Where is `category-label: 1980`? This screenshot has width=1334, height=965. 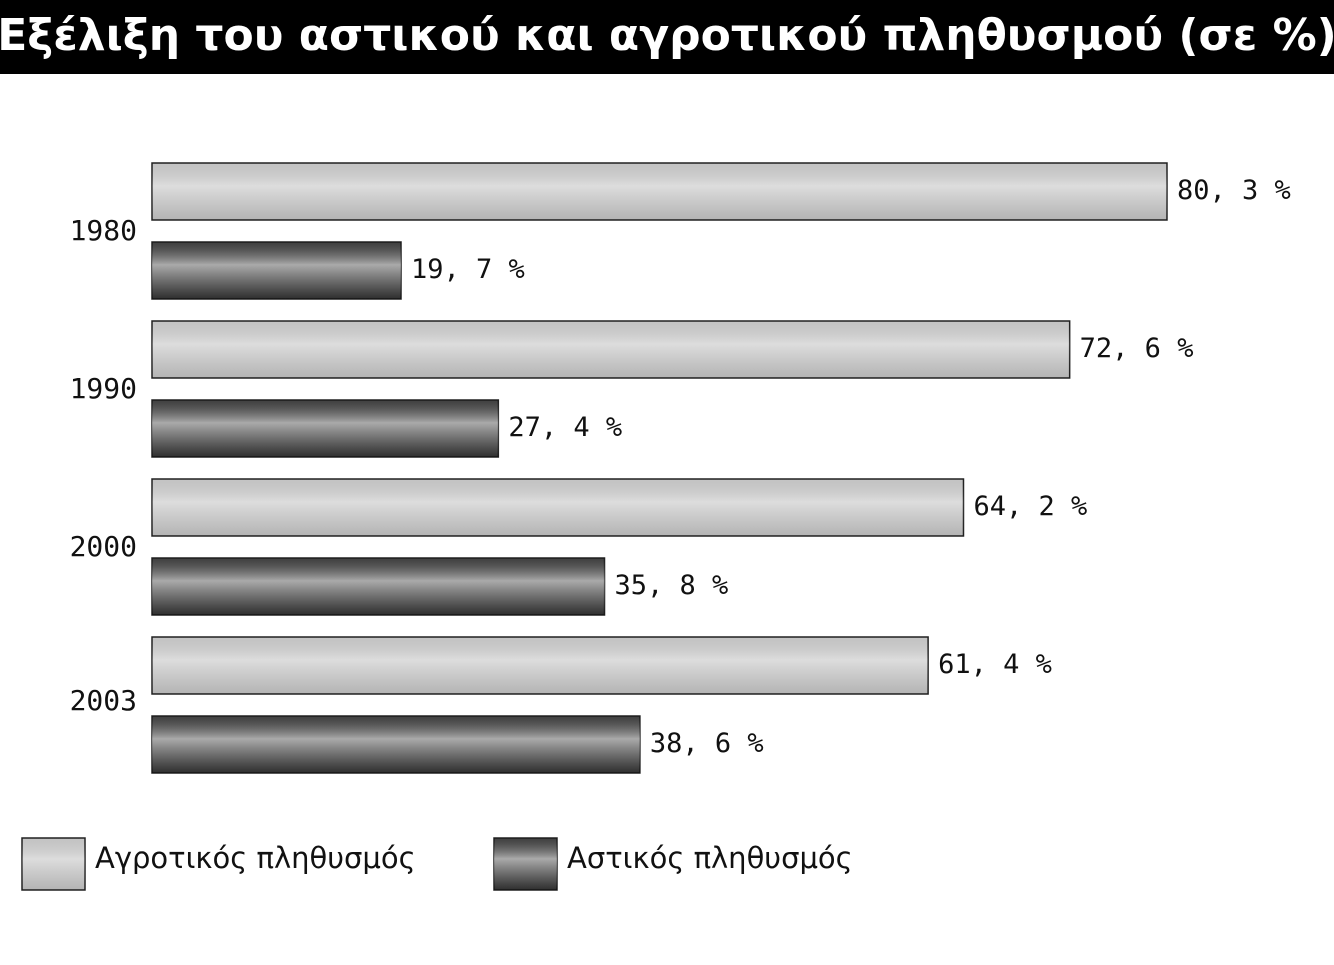
category-label: 1980 is located at coordinates (103, 230).